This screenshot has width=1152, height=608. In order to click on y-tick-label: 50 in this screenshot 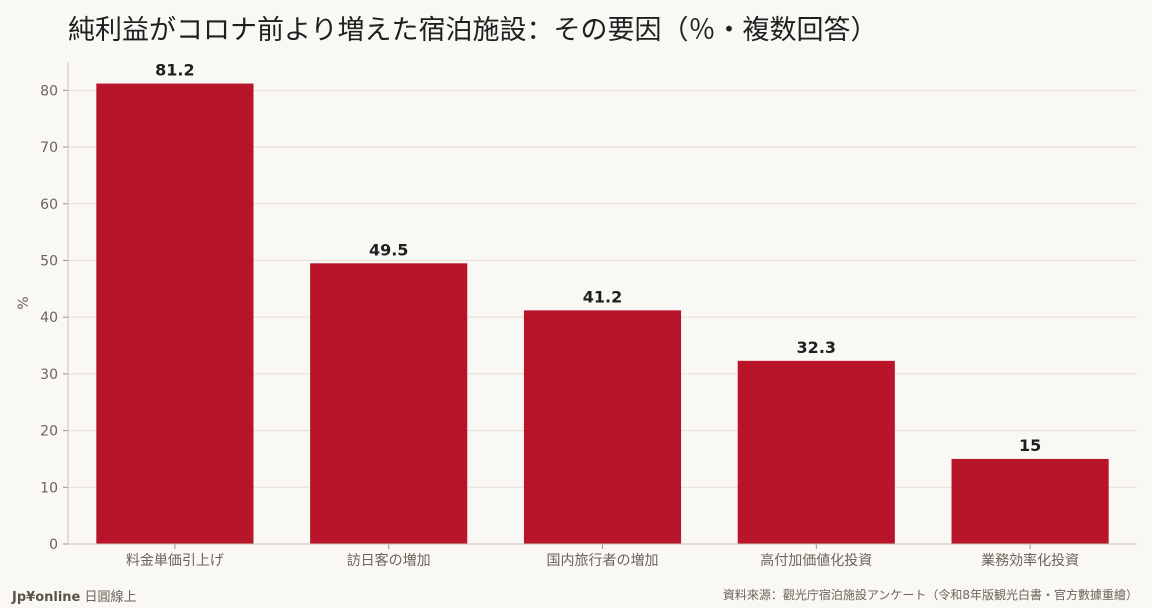, I will do `click(49, 261)`.